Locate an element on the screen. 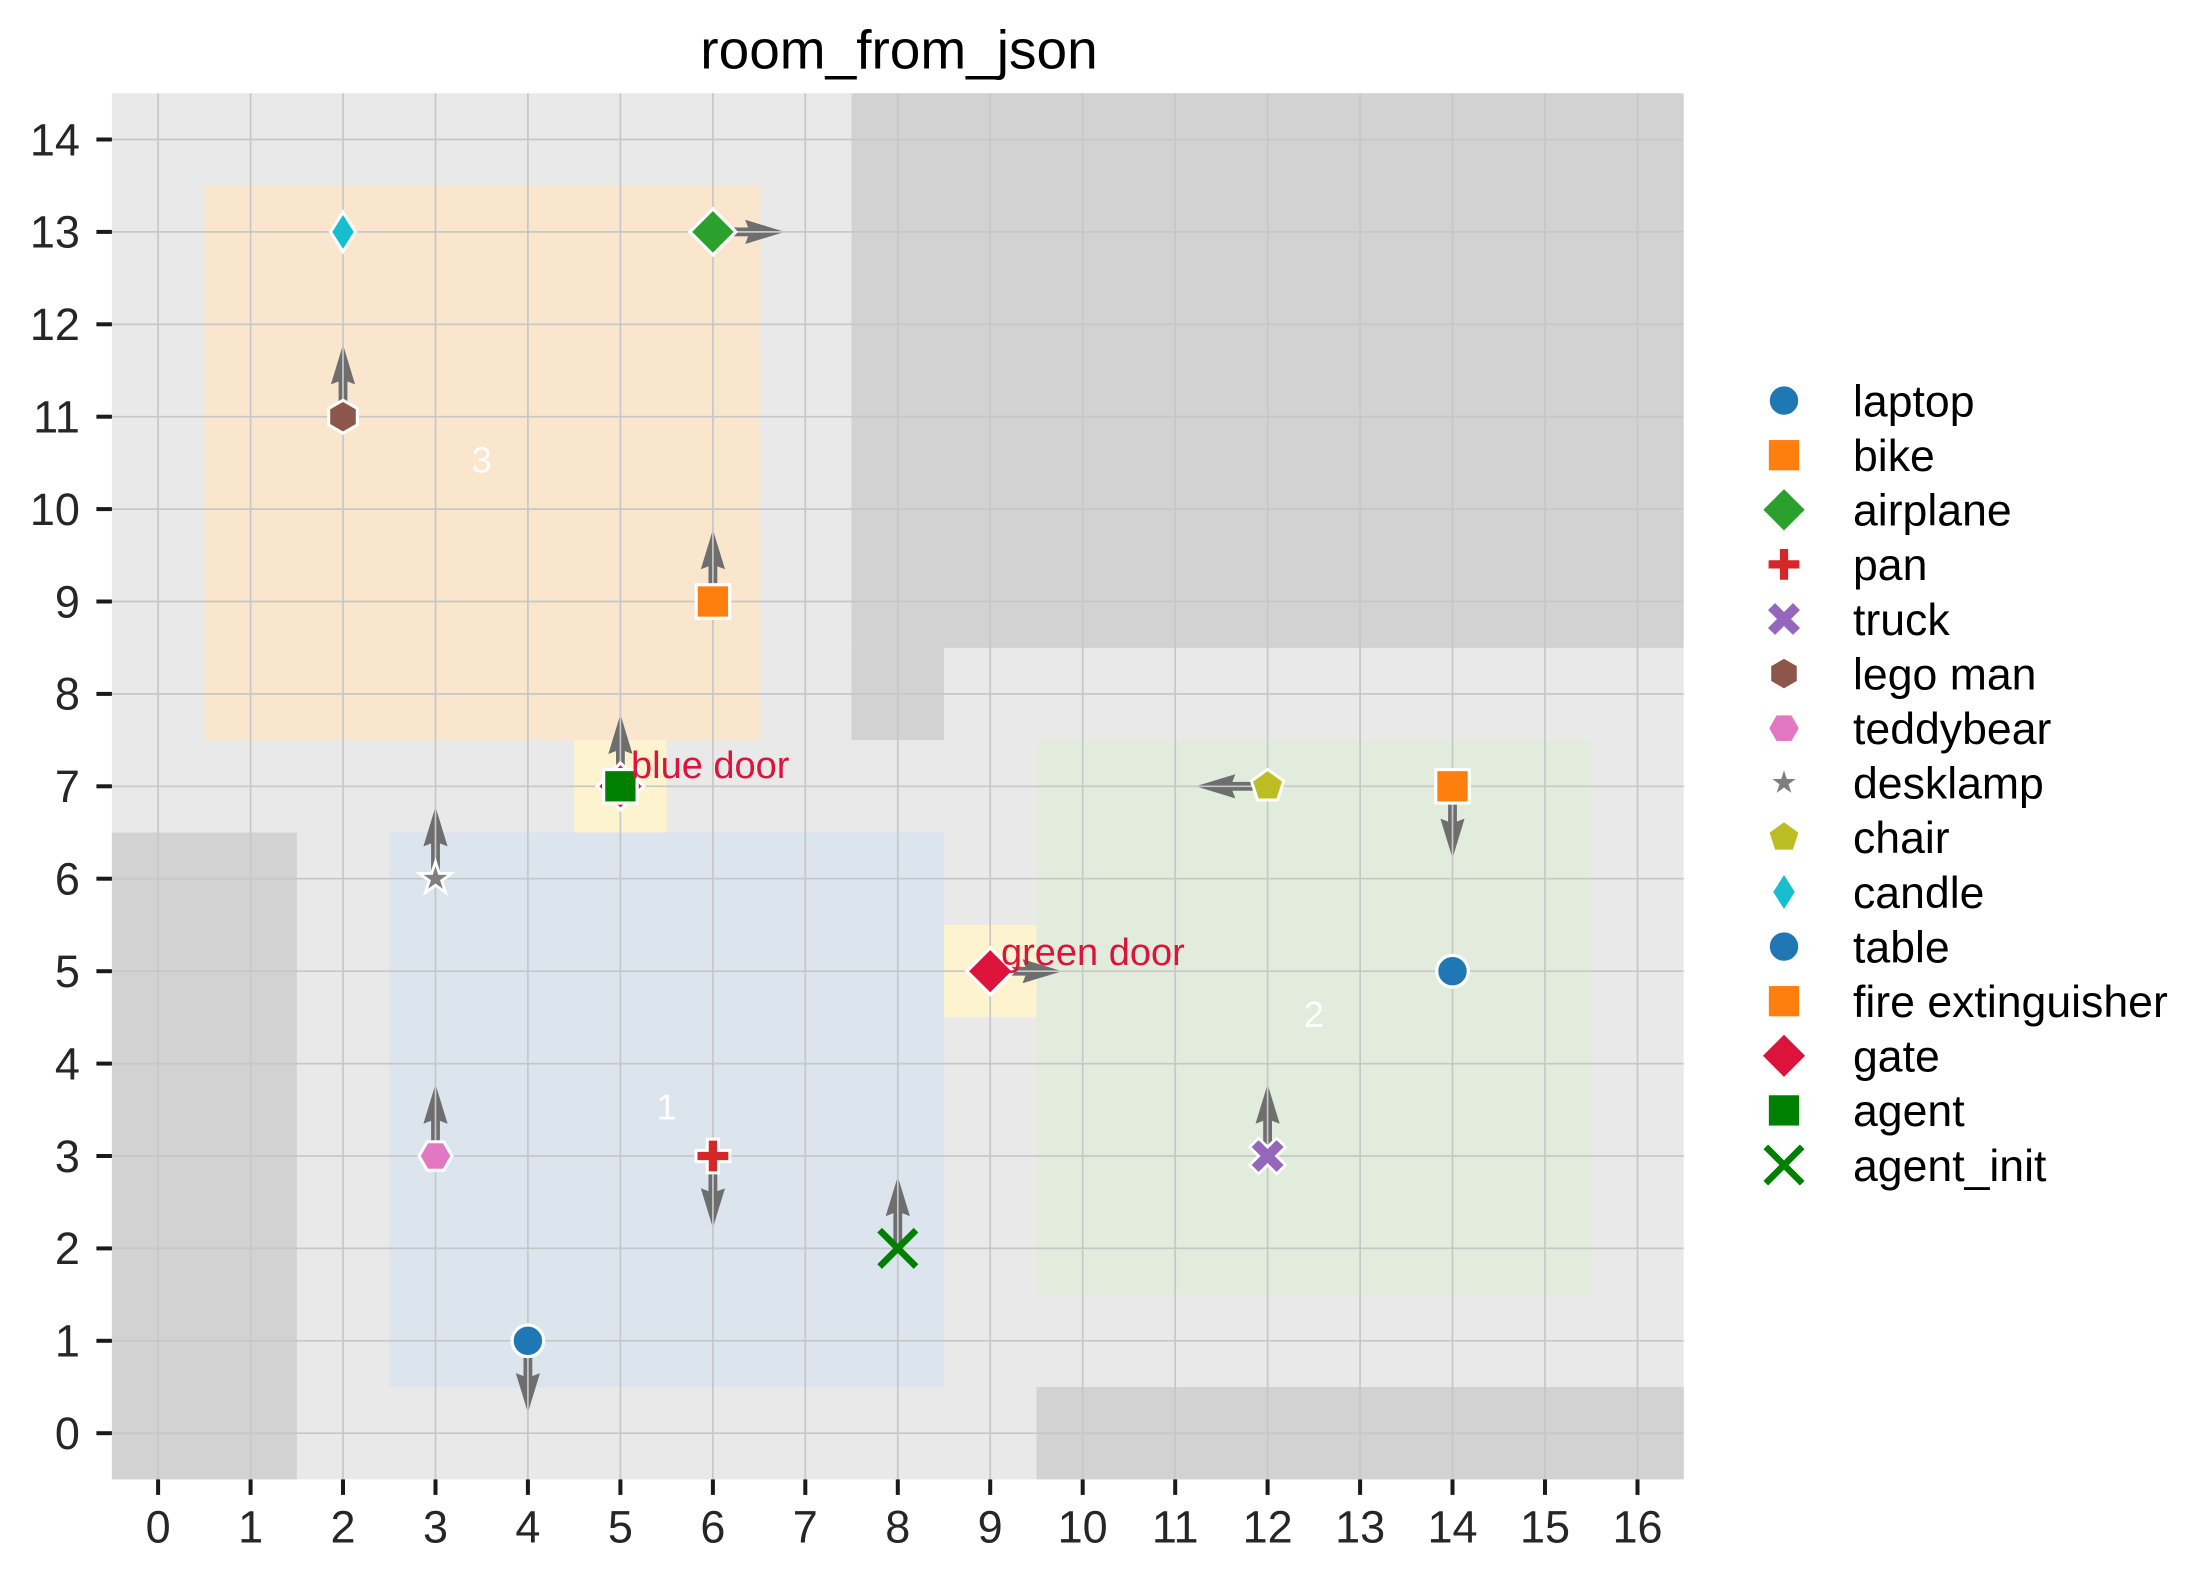  svg-text: laptop is located at coordinates (1914, 401).